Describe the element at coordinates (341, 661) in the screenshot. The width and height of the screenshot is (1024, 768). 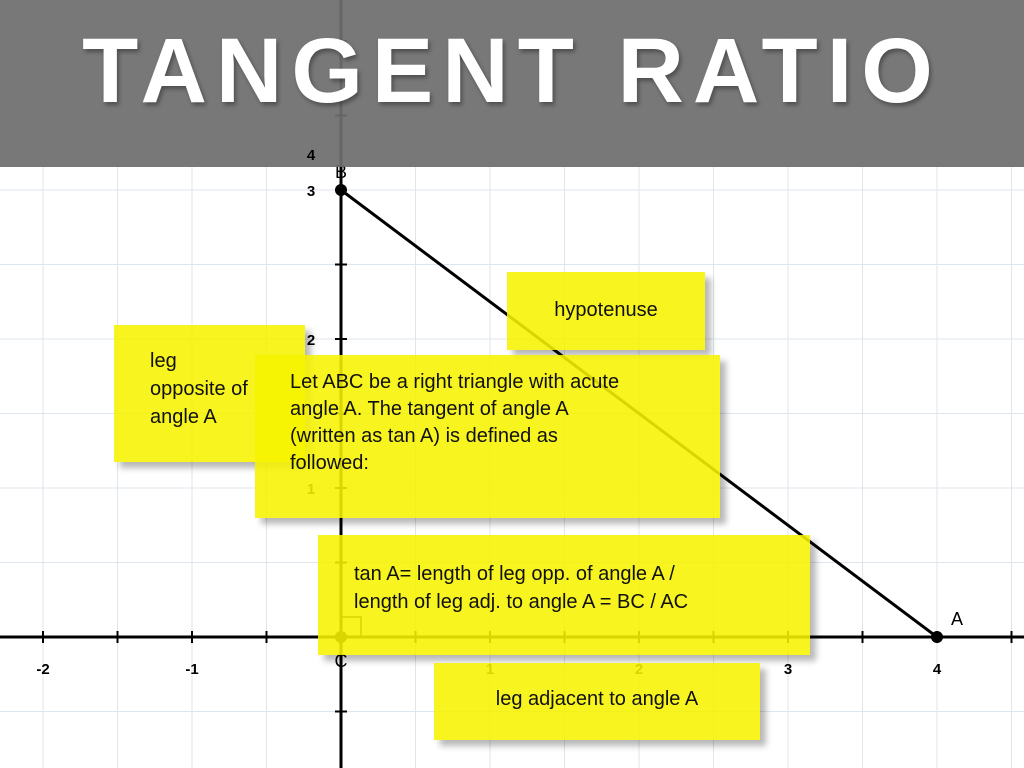
I see `point-label: C` at that location.